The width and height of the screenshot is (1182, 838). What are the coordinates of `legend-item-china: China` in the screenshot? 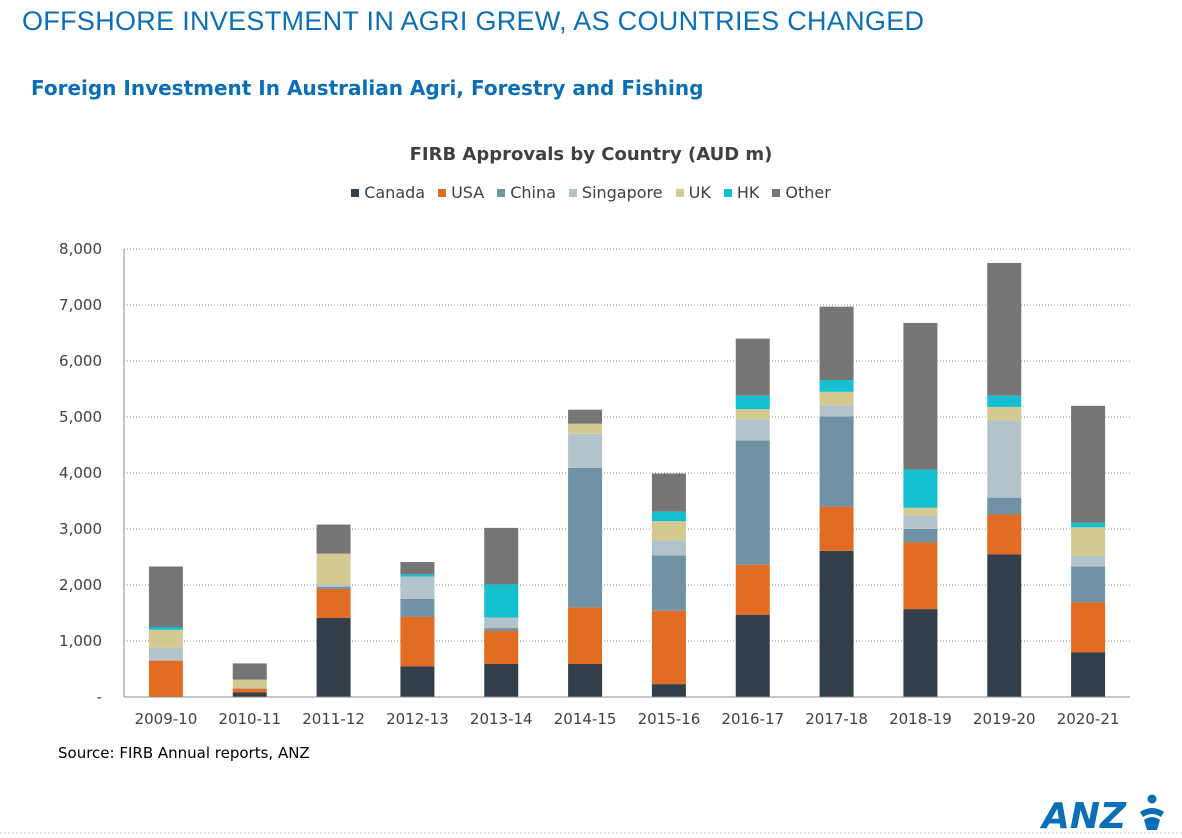 It's located at (526, 192).